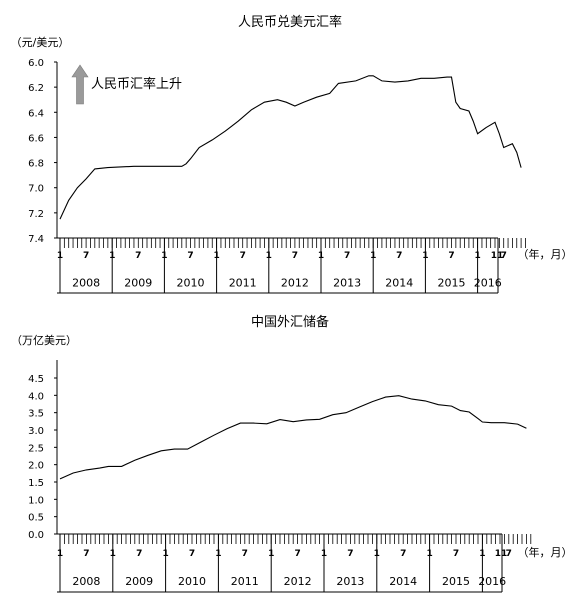 The image size is (580, 610). What do you see at coordinates (36, 113) in the screenshot?
I see `y-tick-label: 6.4` at bounding box center [36, 113].